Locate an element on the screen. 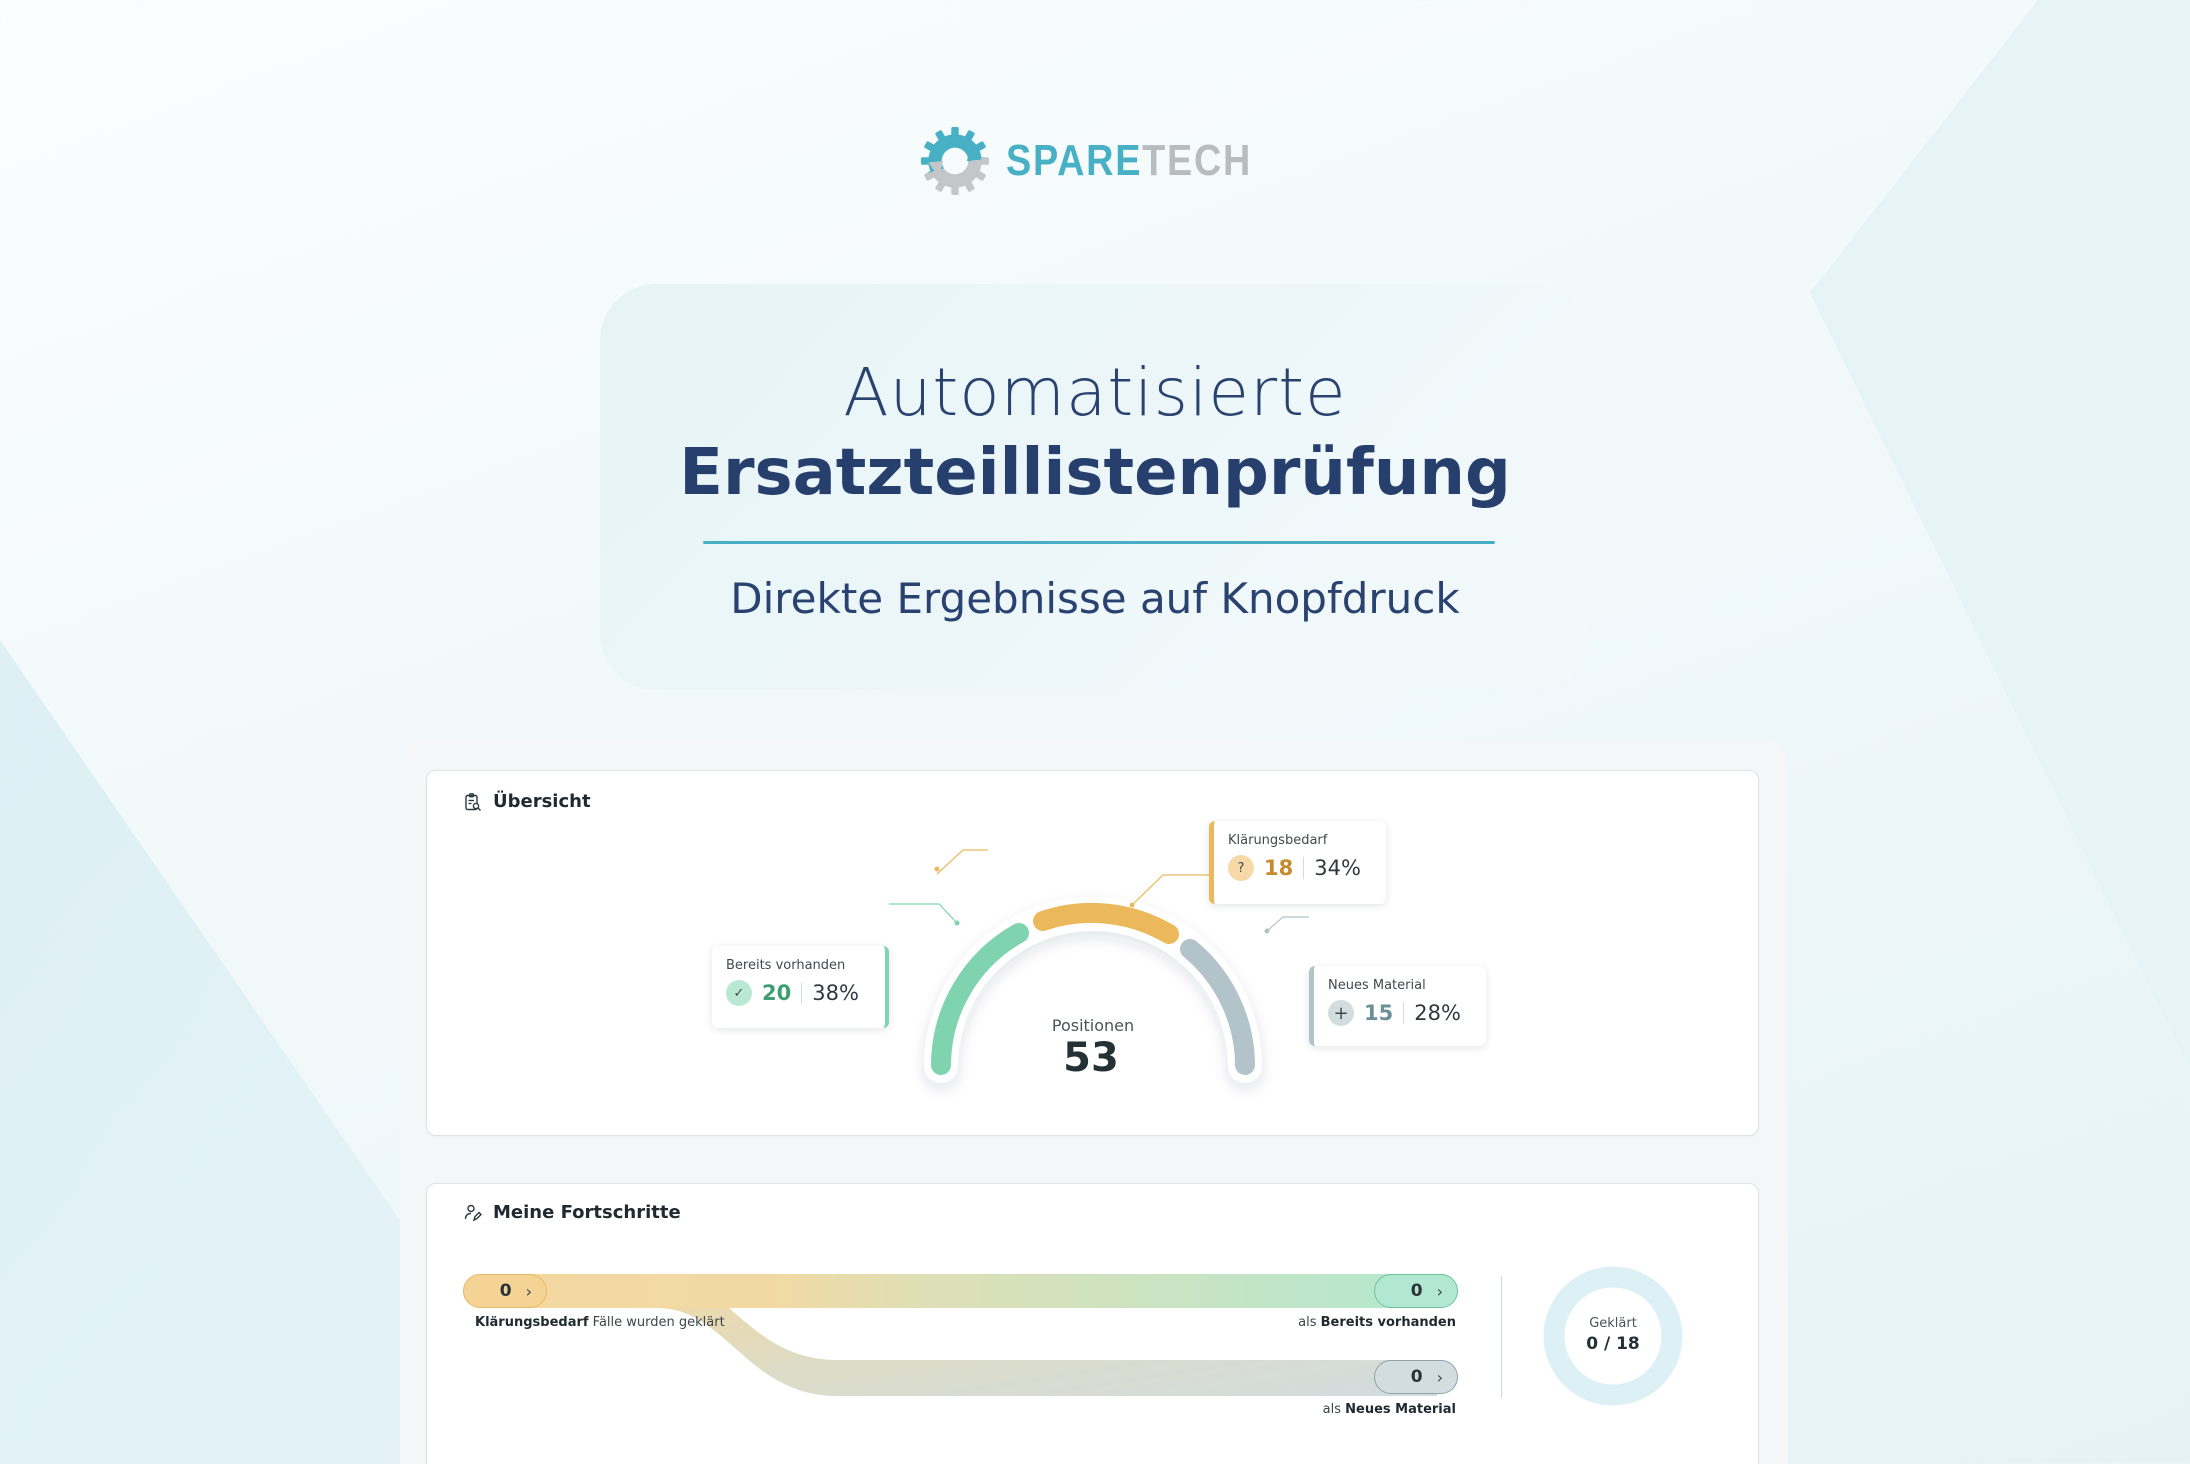 This screenshot has height=1464, width=2190. gauge-total-value: 53 is located at coordinates (1091, 1058).